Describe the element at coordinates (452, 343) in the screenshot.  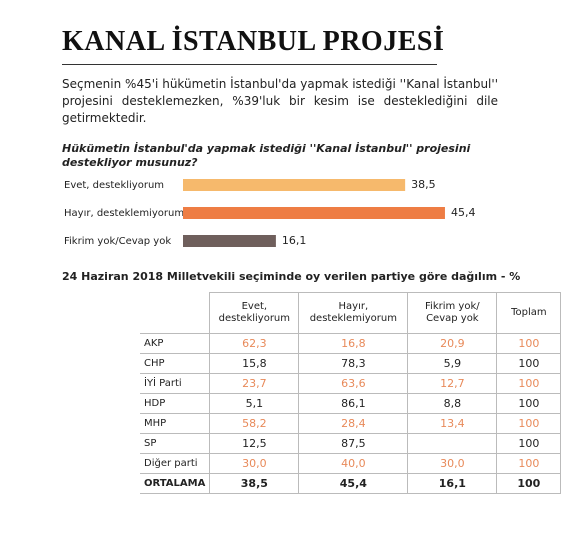
I see `cell: 20,9` at that location.